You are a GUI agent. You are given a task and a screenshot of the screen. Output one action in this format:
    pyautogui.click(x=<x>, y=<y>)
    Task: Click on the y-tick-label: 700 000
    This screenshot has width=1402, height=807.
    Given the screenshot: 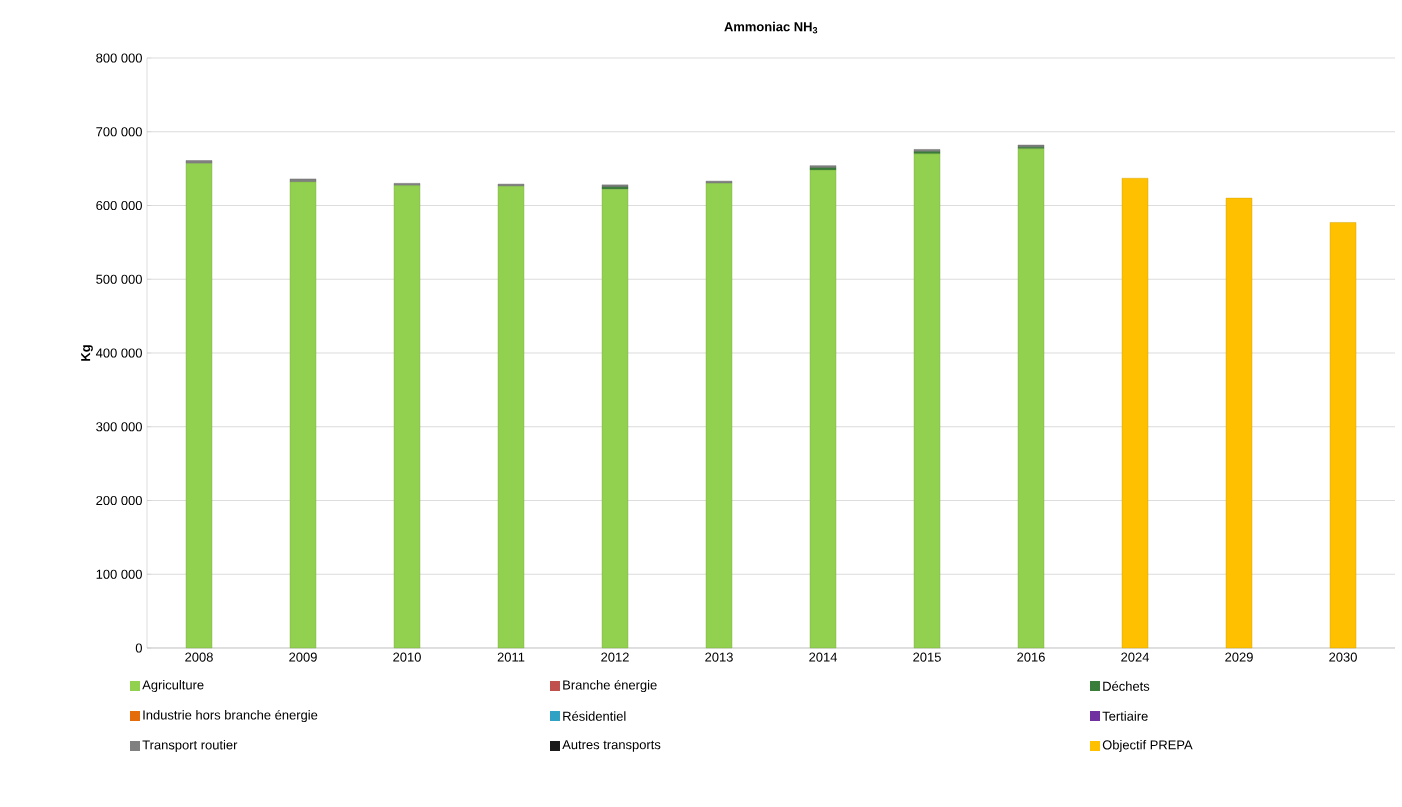 What is the action you would take?
    pyautogui.click(x=119, y=132)
    